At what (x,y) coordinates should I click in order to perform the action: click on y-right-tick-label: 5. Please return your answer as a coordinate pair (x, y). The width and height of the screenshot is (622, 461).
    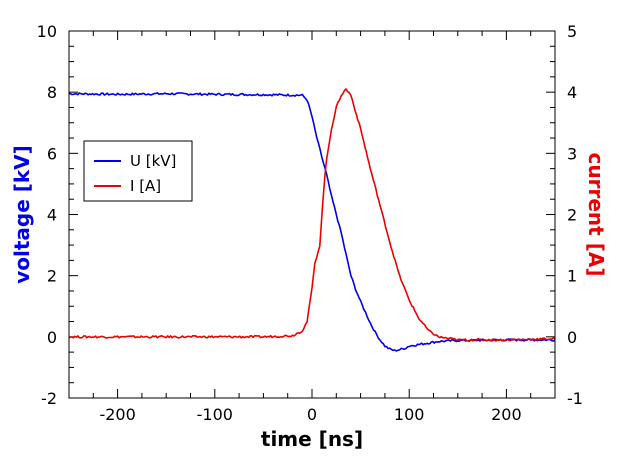
    Looking at the image, I should click on (572, 31).